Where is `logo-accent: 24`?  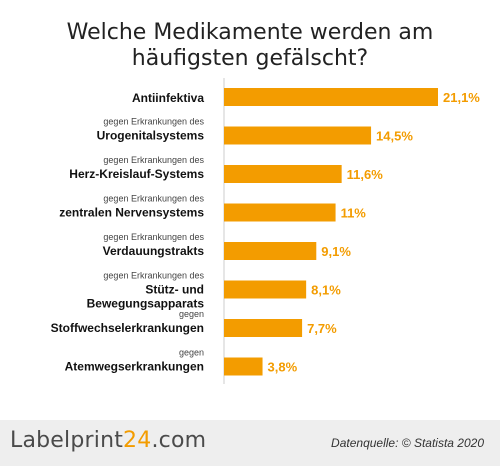
logo-accent: 24 is located at coordinates (137, 440).